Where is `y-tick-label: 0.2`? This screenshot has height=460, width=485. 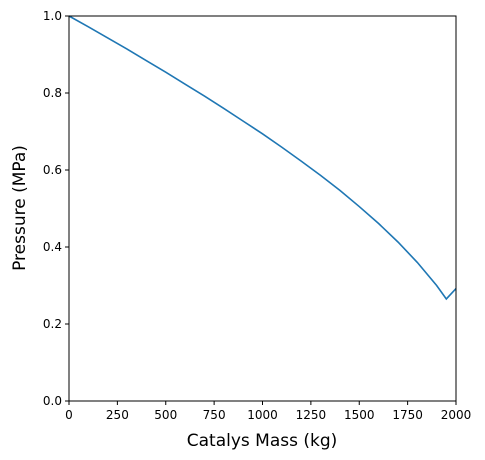
y-tick-label: 0.2 is located at coordinates (52, 324).